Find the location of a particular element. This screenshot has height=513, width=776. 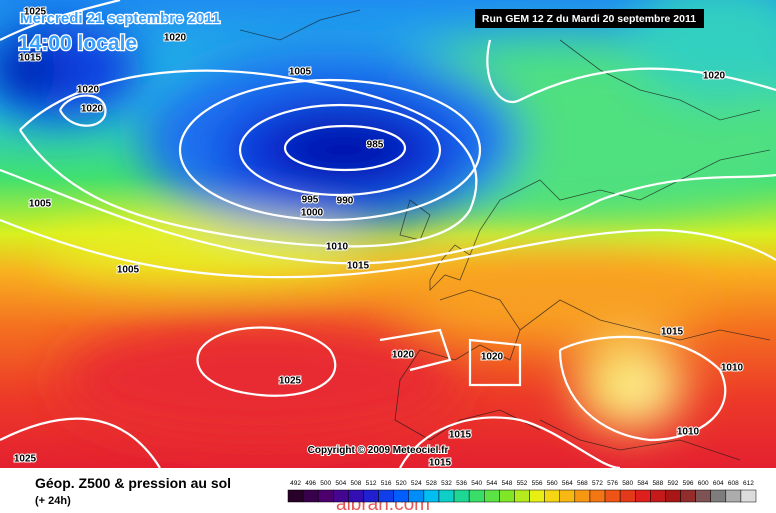

scale-label: 584 is located at coordinates (642, 483).